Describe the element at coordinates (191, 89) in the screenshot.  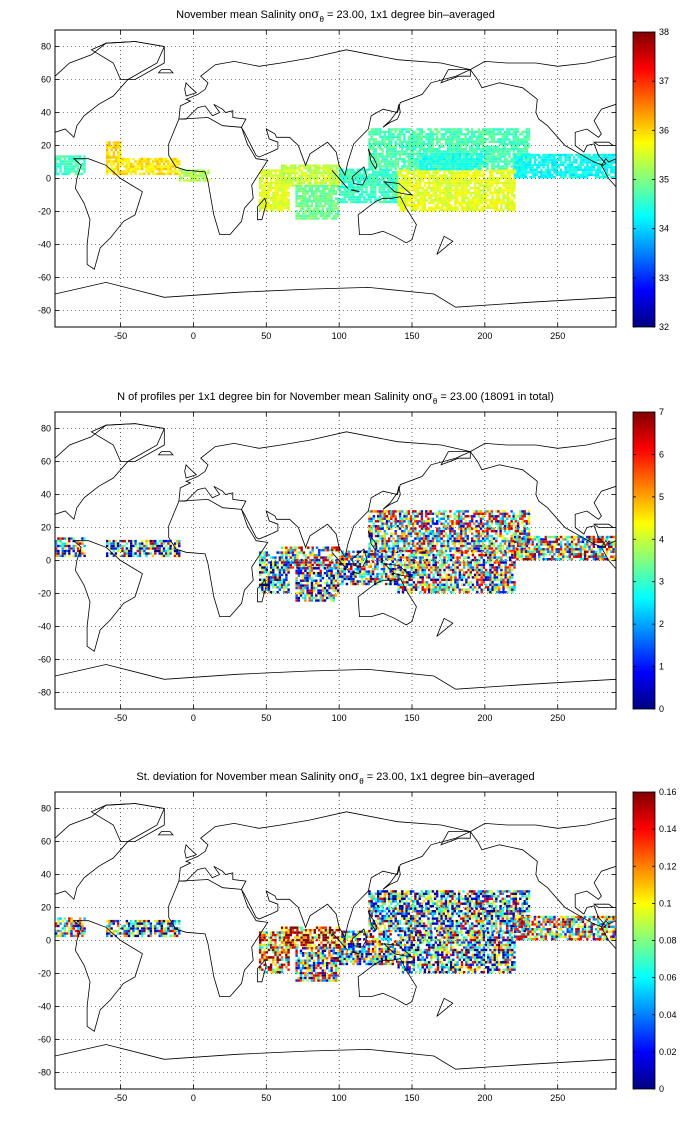
I see `coastline` at that location.